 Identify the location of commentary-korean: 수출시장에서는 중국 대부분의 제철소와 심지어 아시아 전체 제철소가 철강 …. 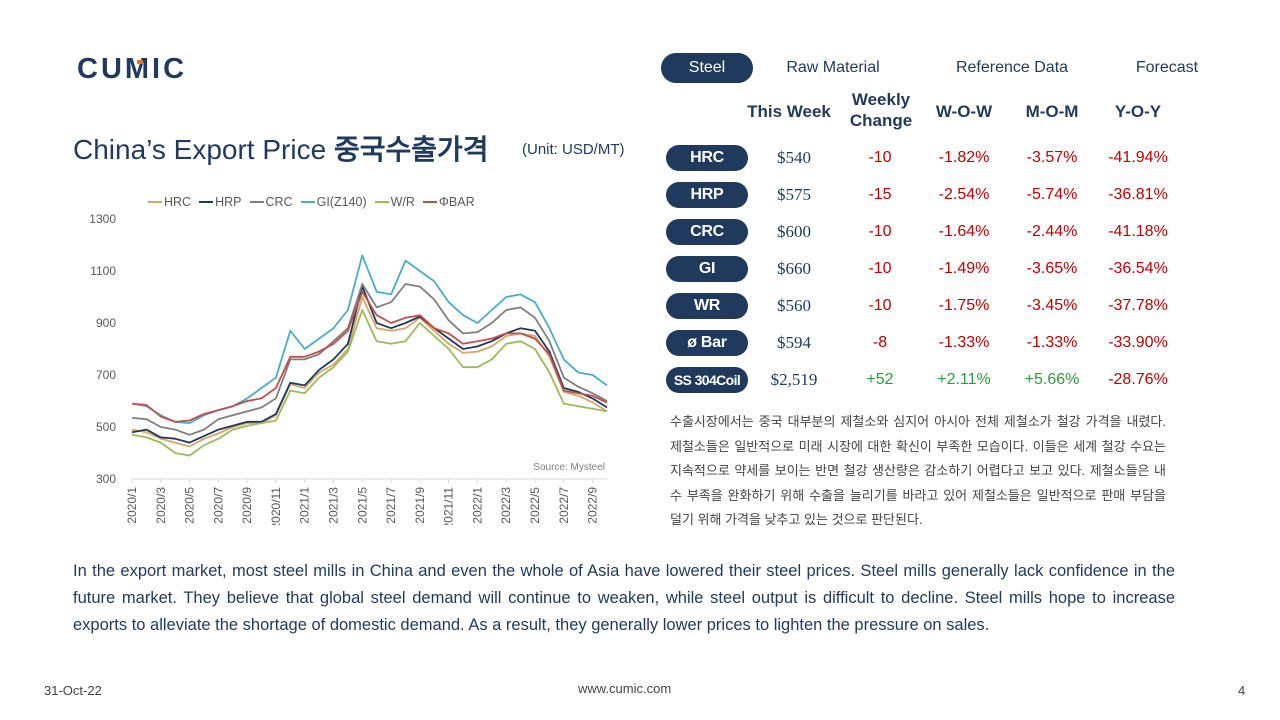
(918, 470).